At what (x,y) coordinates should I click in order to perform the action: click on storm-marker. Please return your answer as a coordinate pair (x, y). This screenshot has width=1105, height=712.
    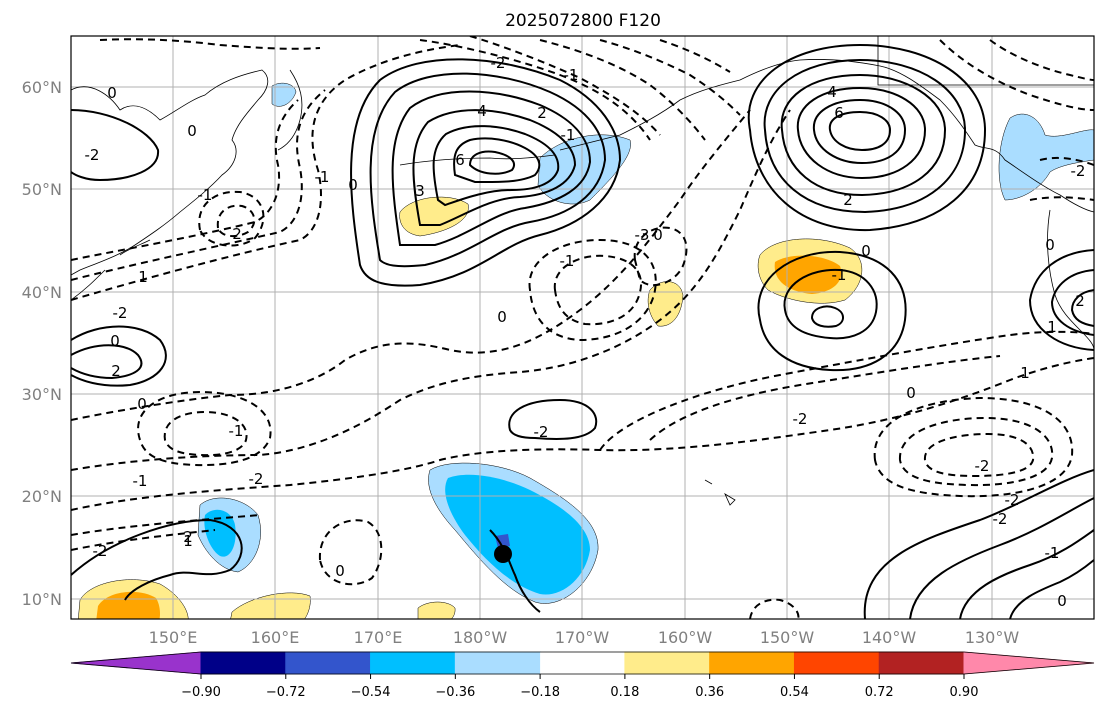
    Looking at the image, I should click on (503, 554).